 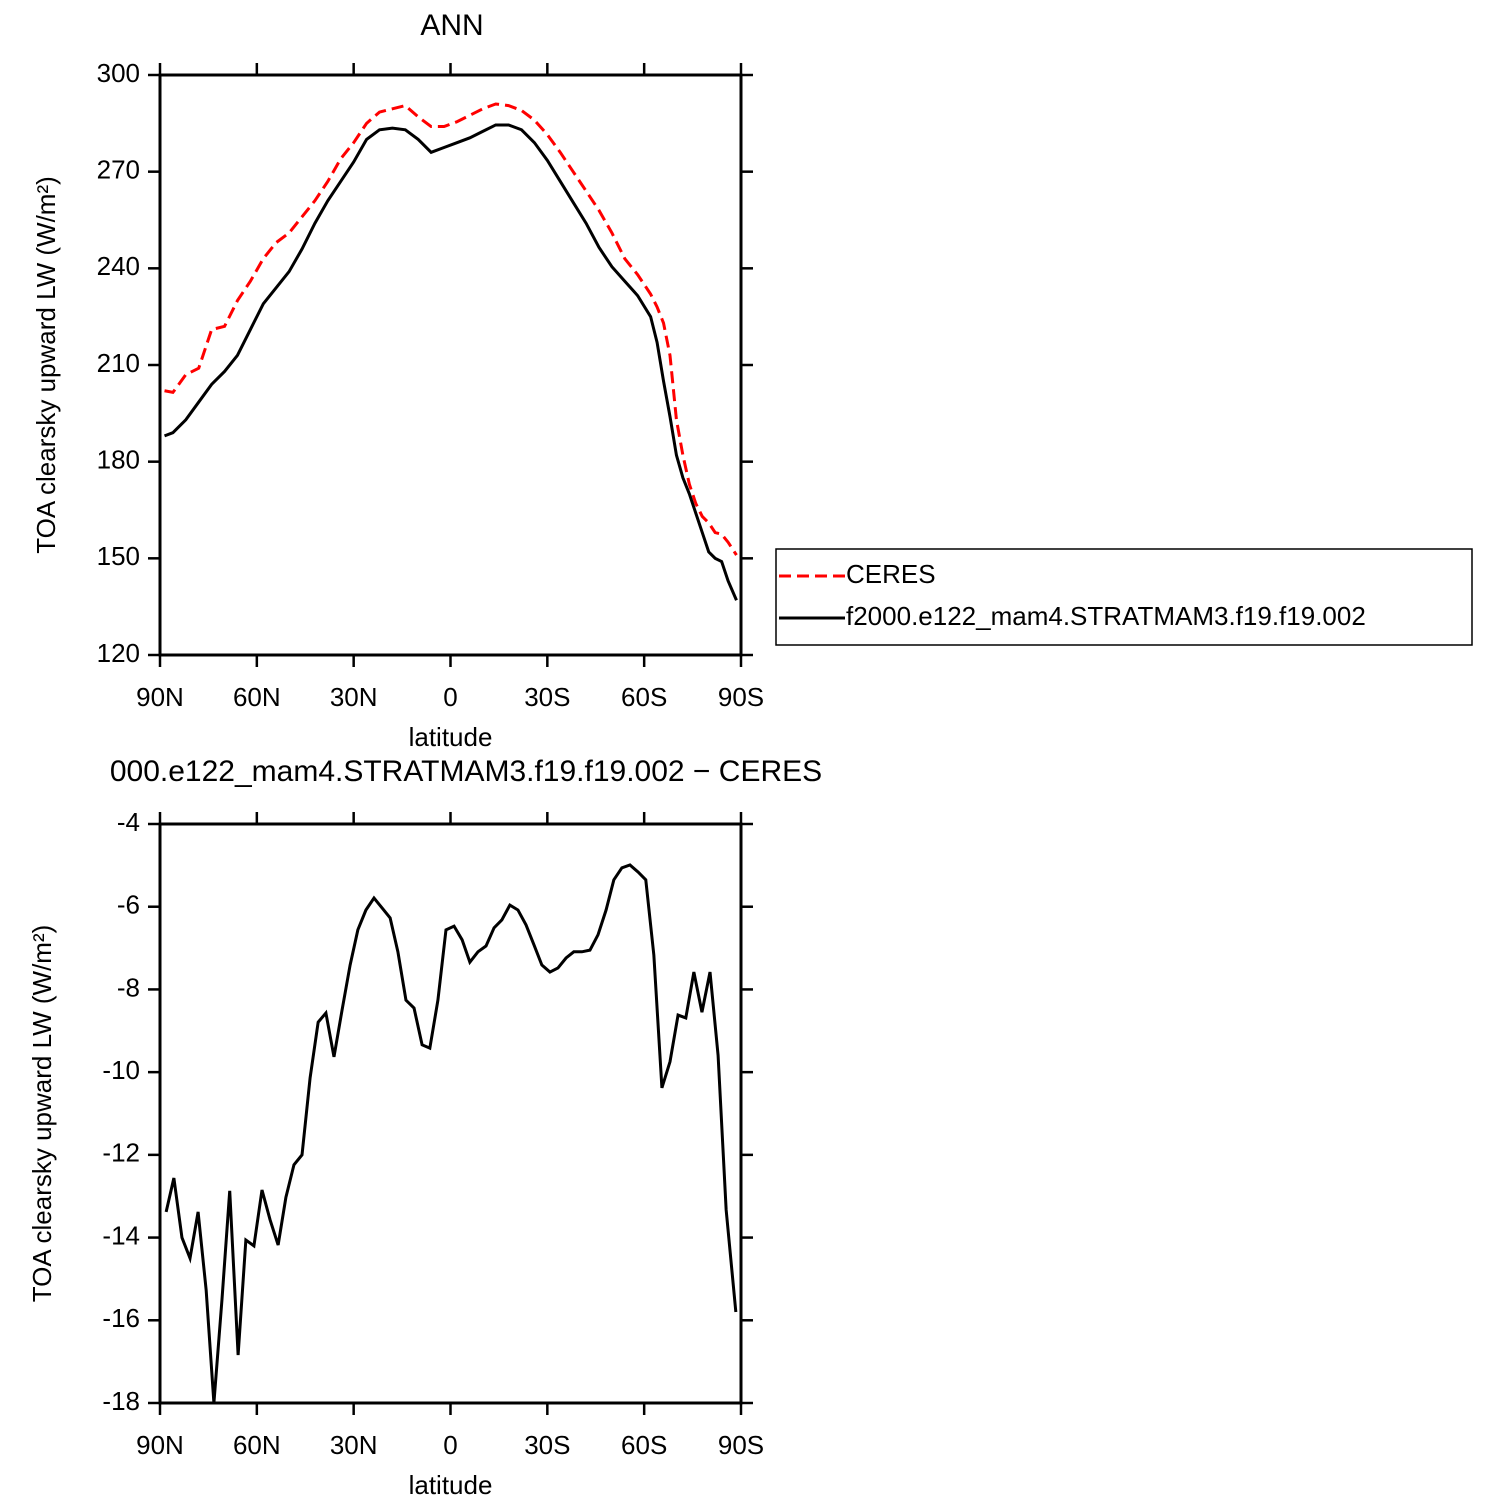 What do you see at coordinates (1106, 616) in the screenshot?
I see `legend-label: f2000.e122_mam4.STRATMAM3.f19.f19.002` at bounding box center [1106, 616].